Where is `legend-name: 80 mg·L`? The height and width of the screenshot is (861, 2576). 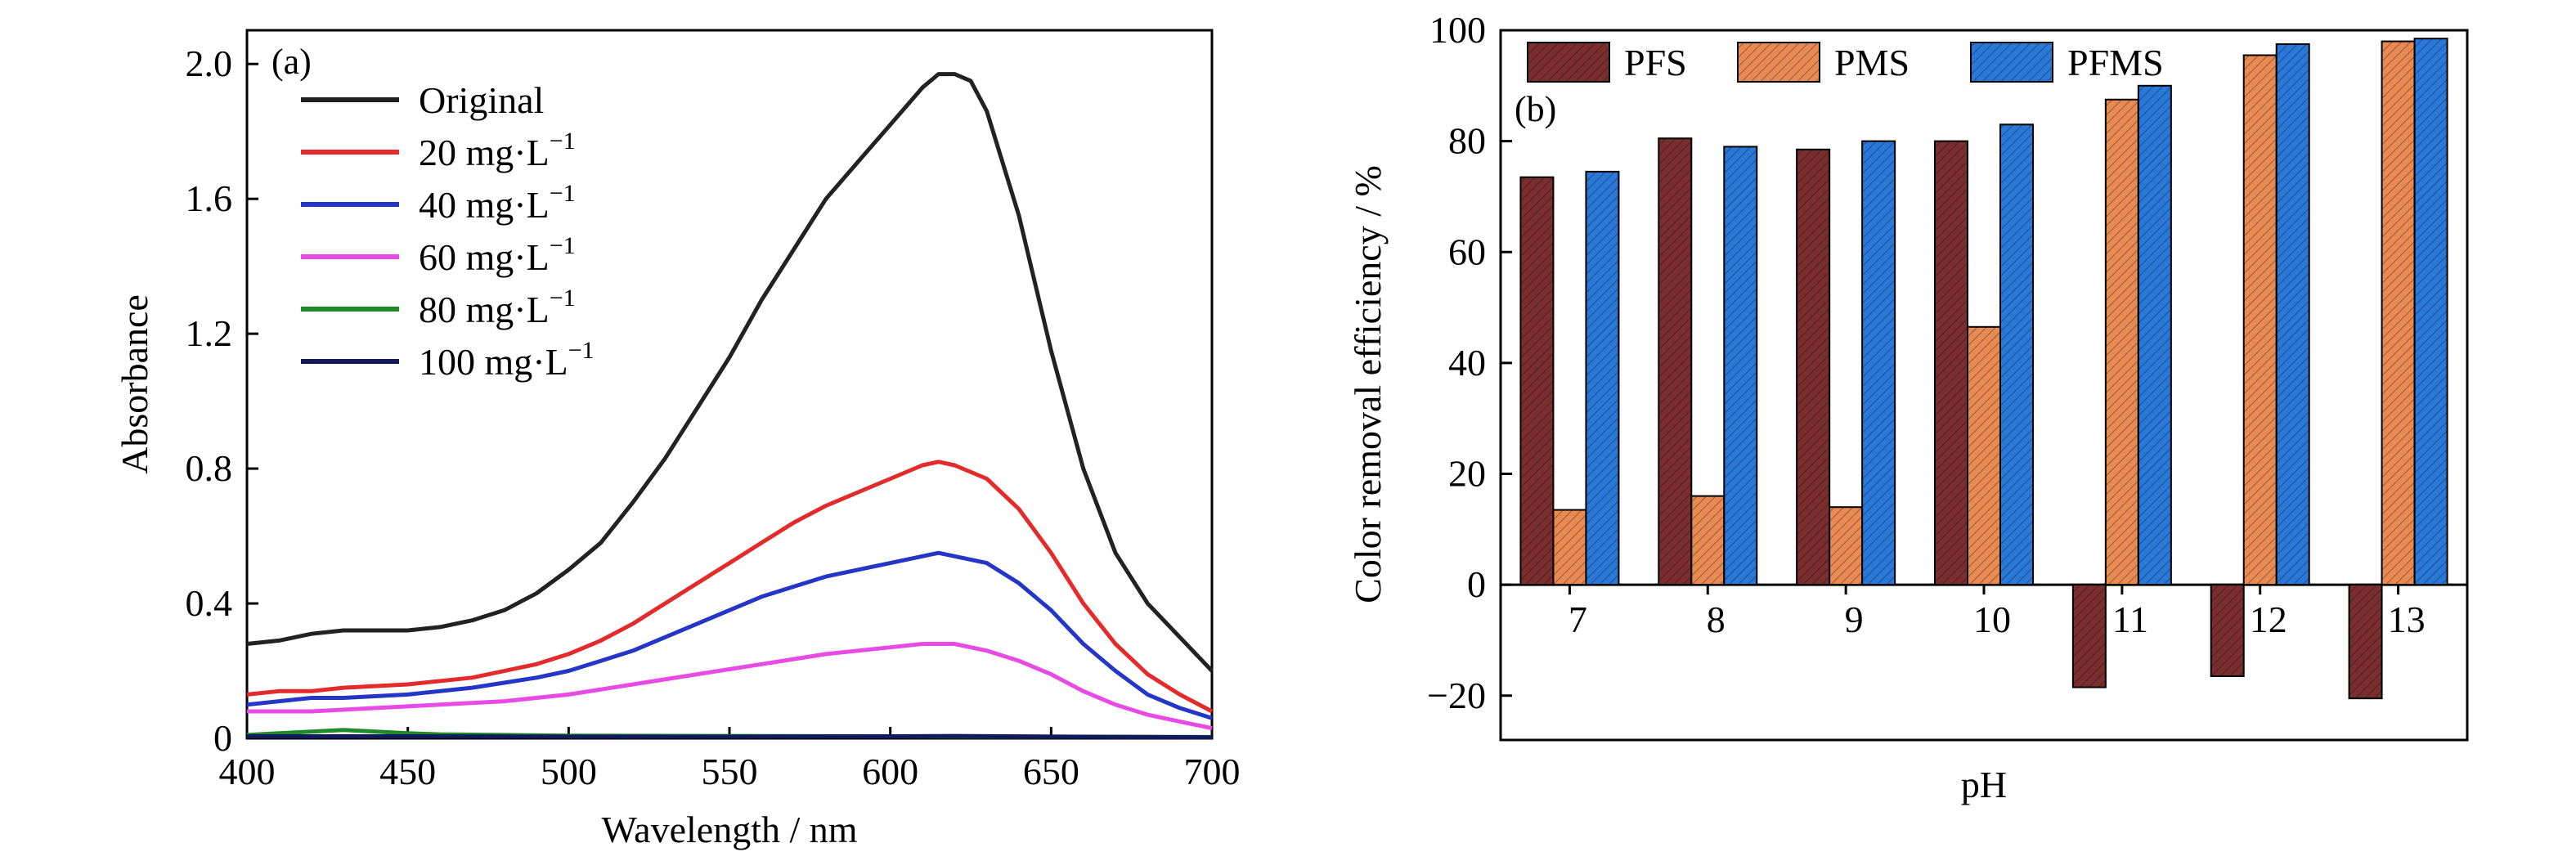
legend-name: 80 mg·L is located at coordinates (484, 309).